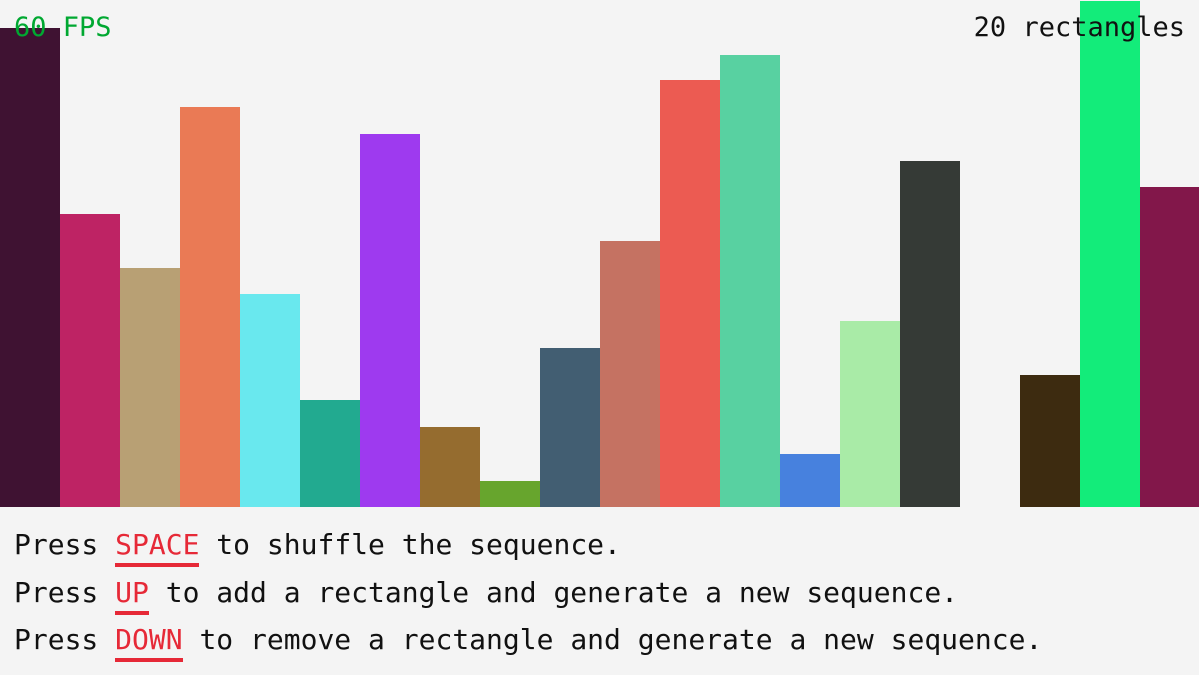  I want to click on instruction-shuffle: Press SPACE to shuffle the sequence., so click(317, 547).